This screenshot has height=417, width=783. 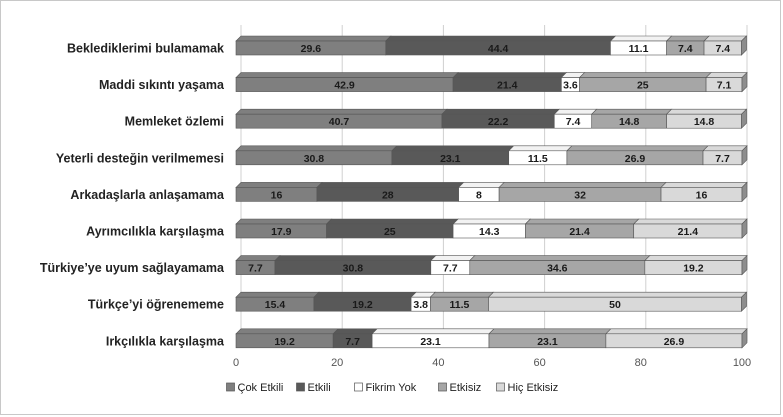 What do you see at coordinates (261, 388) in the screenshot?
I see `legend-label: Çok Etkili` at bounding box center [261, 388].